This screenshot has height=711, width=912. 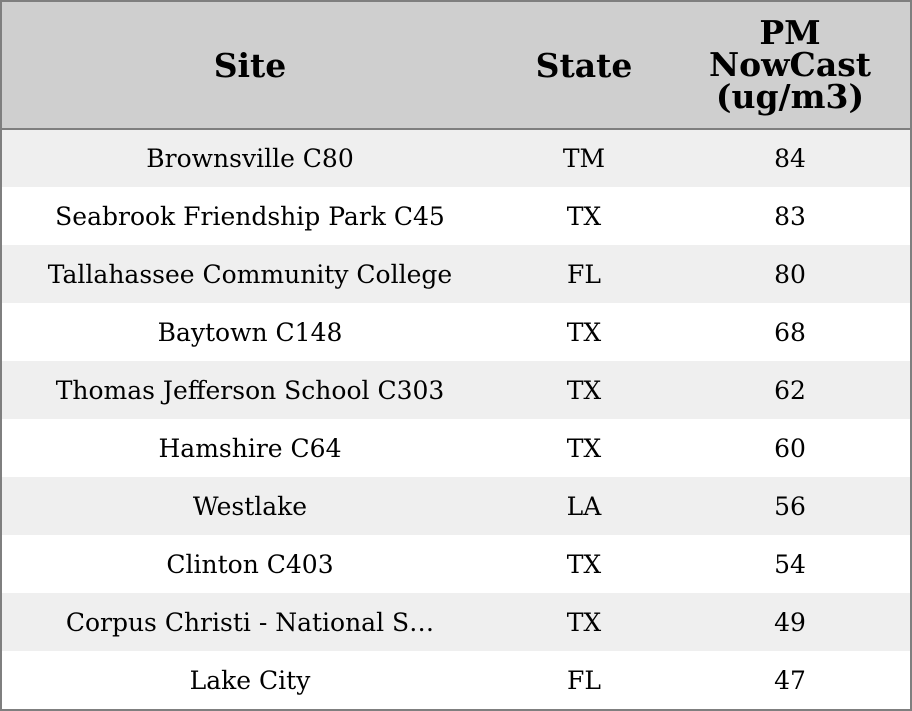 I want to click on table-row: Thomas Jefferson School C303 TX 62, so click(x=456, y=390).